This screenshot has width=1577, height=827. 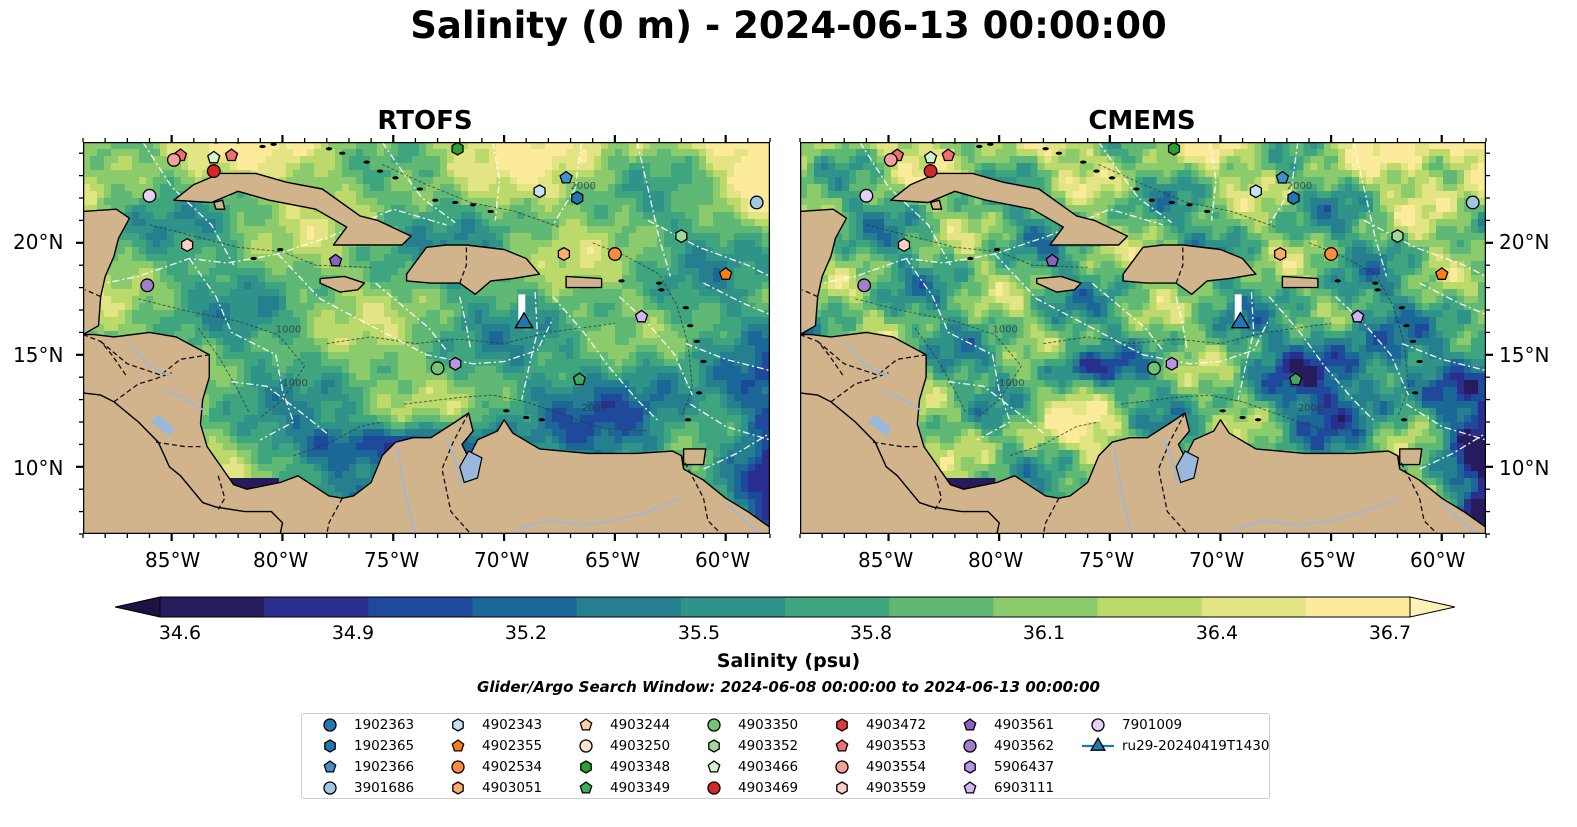 What do you see at coordinates (138, 607) in the screenshot?
I see `colorbar-extend-low` at bounding box center [138, 607].